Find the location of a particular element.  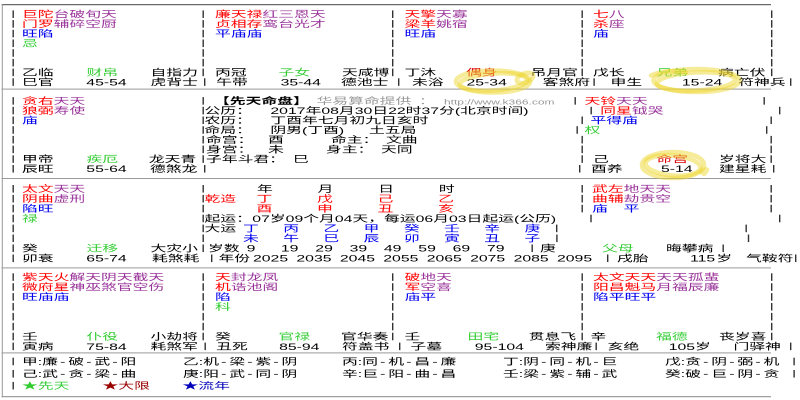

svg-text: 30 is located at coordinates (364, 110).